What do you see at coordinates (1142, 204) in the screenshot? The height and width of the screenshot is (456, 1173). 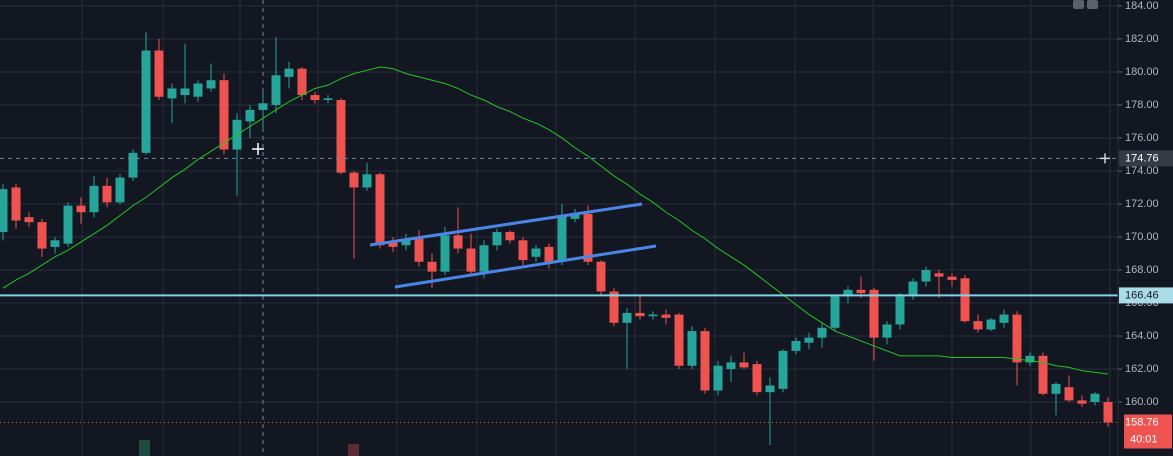 I see `y-tick-label: 172.00` at bounding box center [1142, 204].